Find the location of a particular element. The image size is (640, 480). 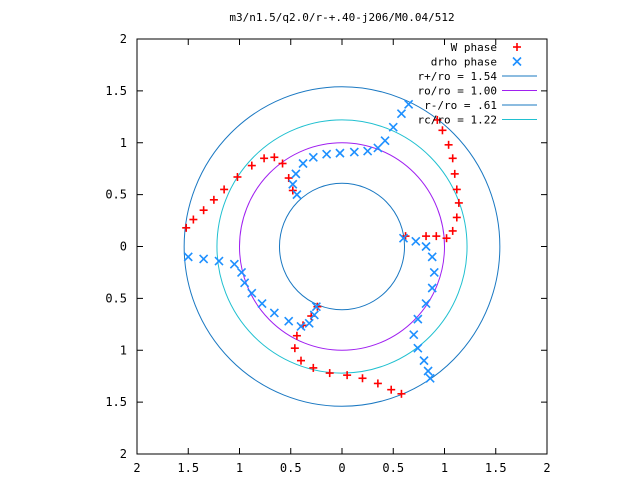

legend-label-0: W phase is located at coordinates (474, 47).